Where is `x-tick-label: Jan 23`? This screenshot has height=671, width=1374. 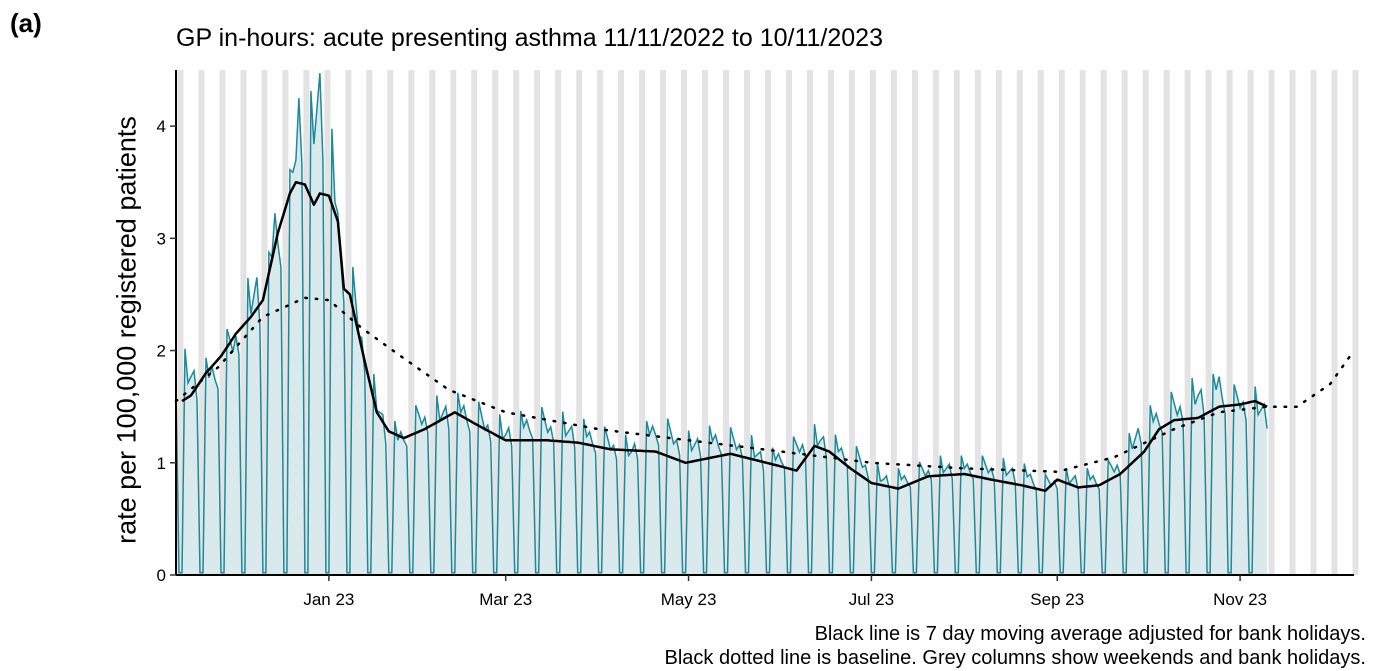 x-tick-label: Jan 23 is located at coordinates (328, 599).